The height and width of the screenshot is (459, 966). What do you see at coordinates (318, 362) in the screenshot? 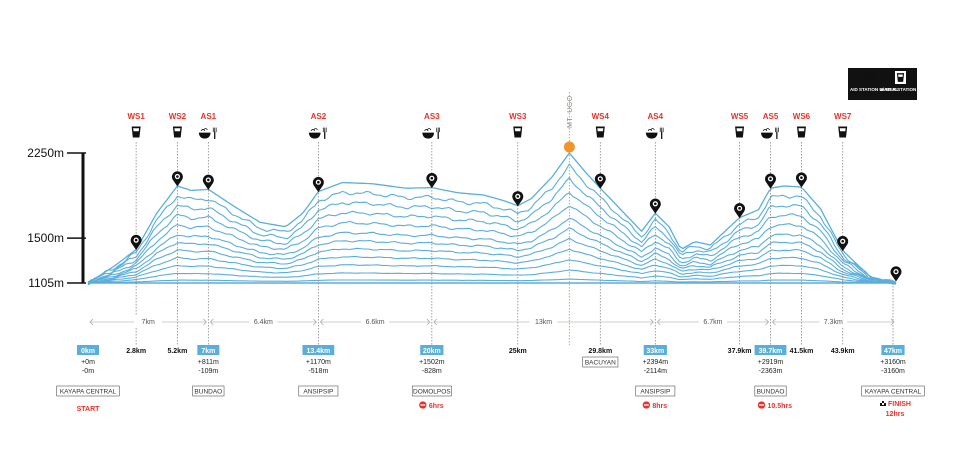
I see `station-gain: +1170m` at bounding box center [318, 362].